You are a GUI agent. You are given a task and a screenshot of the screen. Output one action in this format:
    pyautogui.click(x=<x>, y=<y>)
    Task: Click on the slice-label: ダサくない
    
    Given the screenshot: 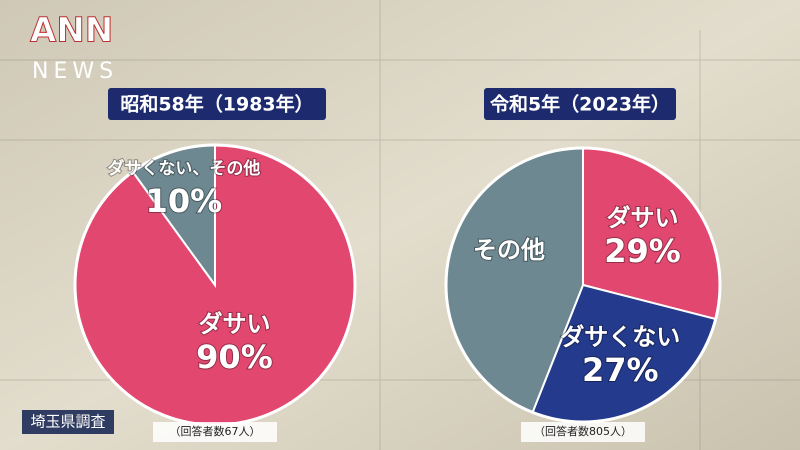 What is the action you would take?
    pyautogui.click(x=620, y=337)
    